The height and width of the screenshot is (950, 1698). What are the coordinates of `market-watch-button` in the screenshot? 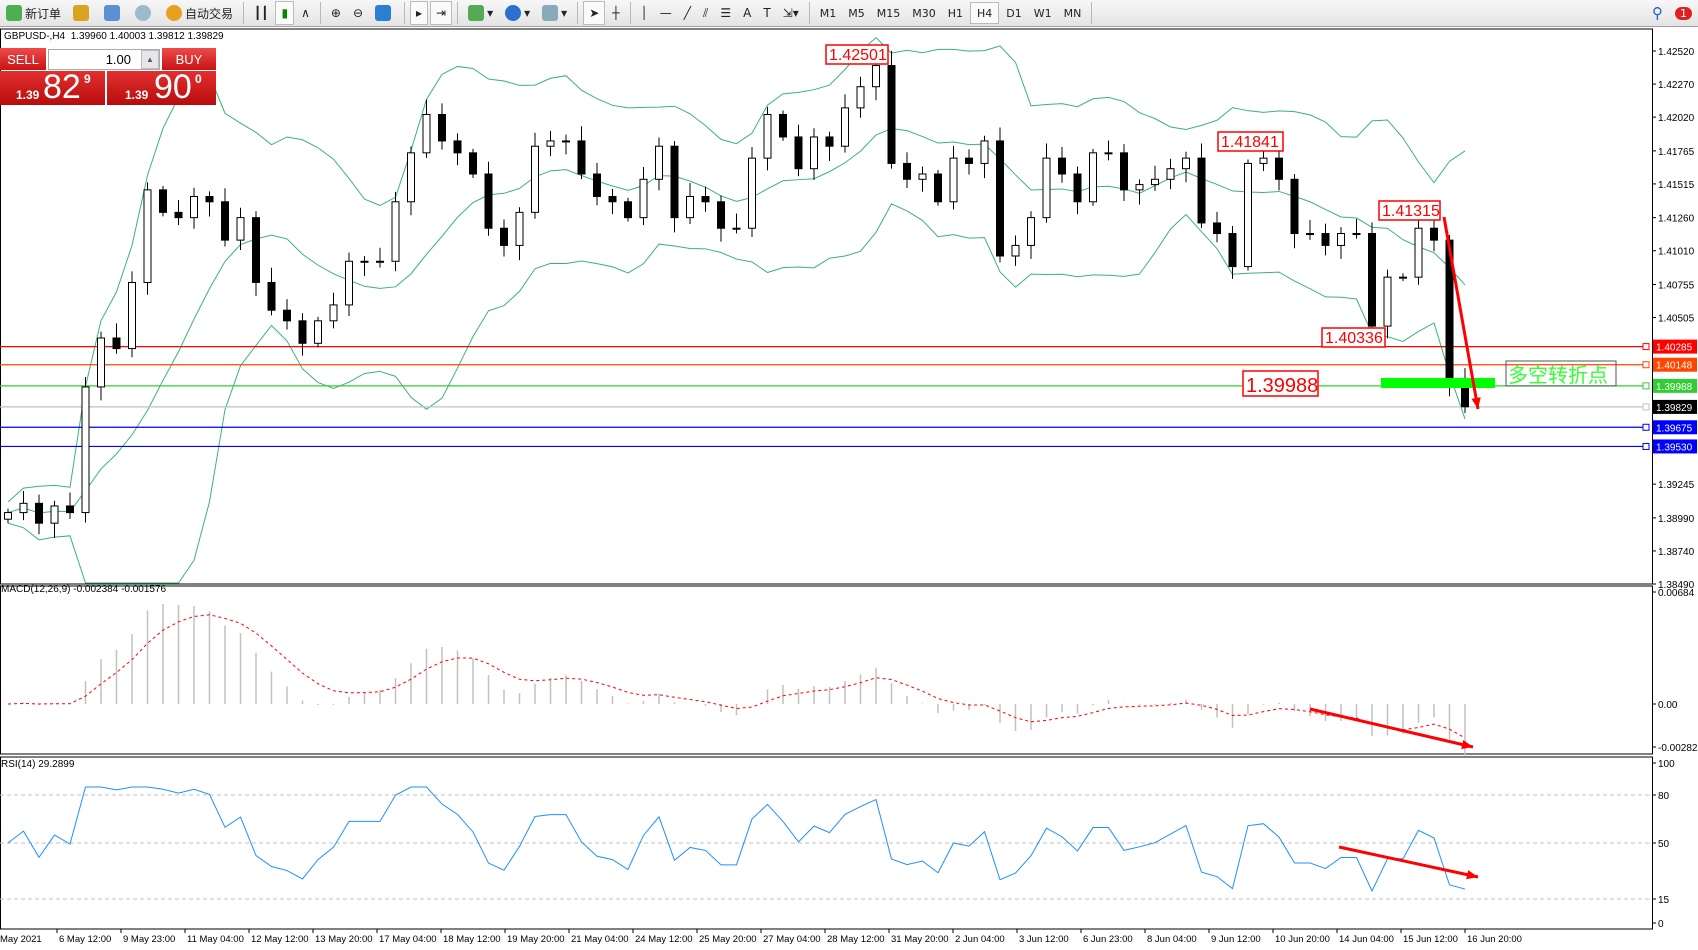 It's located at (82, 13).